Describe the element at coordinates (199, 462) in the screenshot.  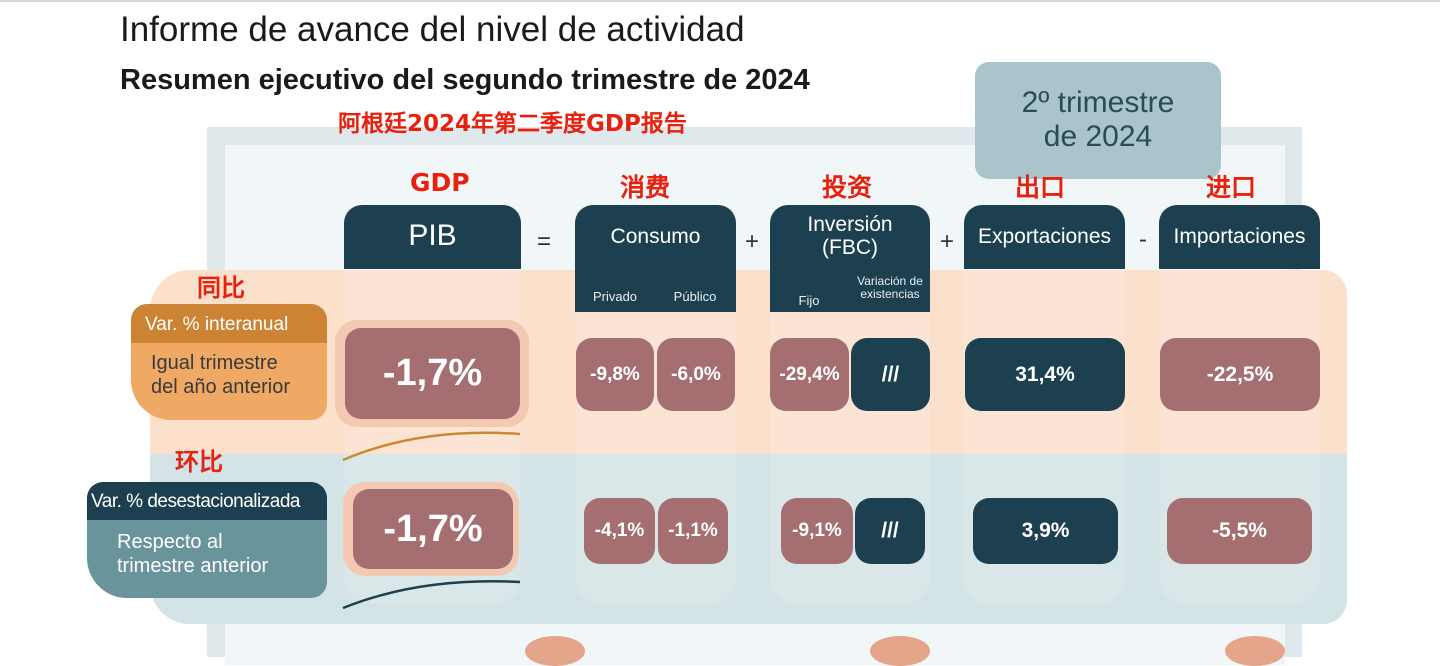
I see `annotation-qoq: 环比` at that location.